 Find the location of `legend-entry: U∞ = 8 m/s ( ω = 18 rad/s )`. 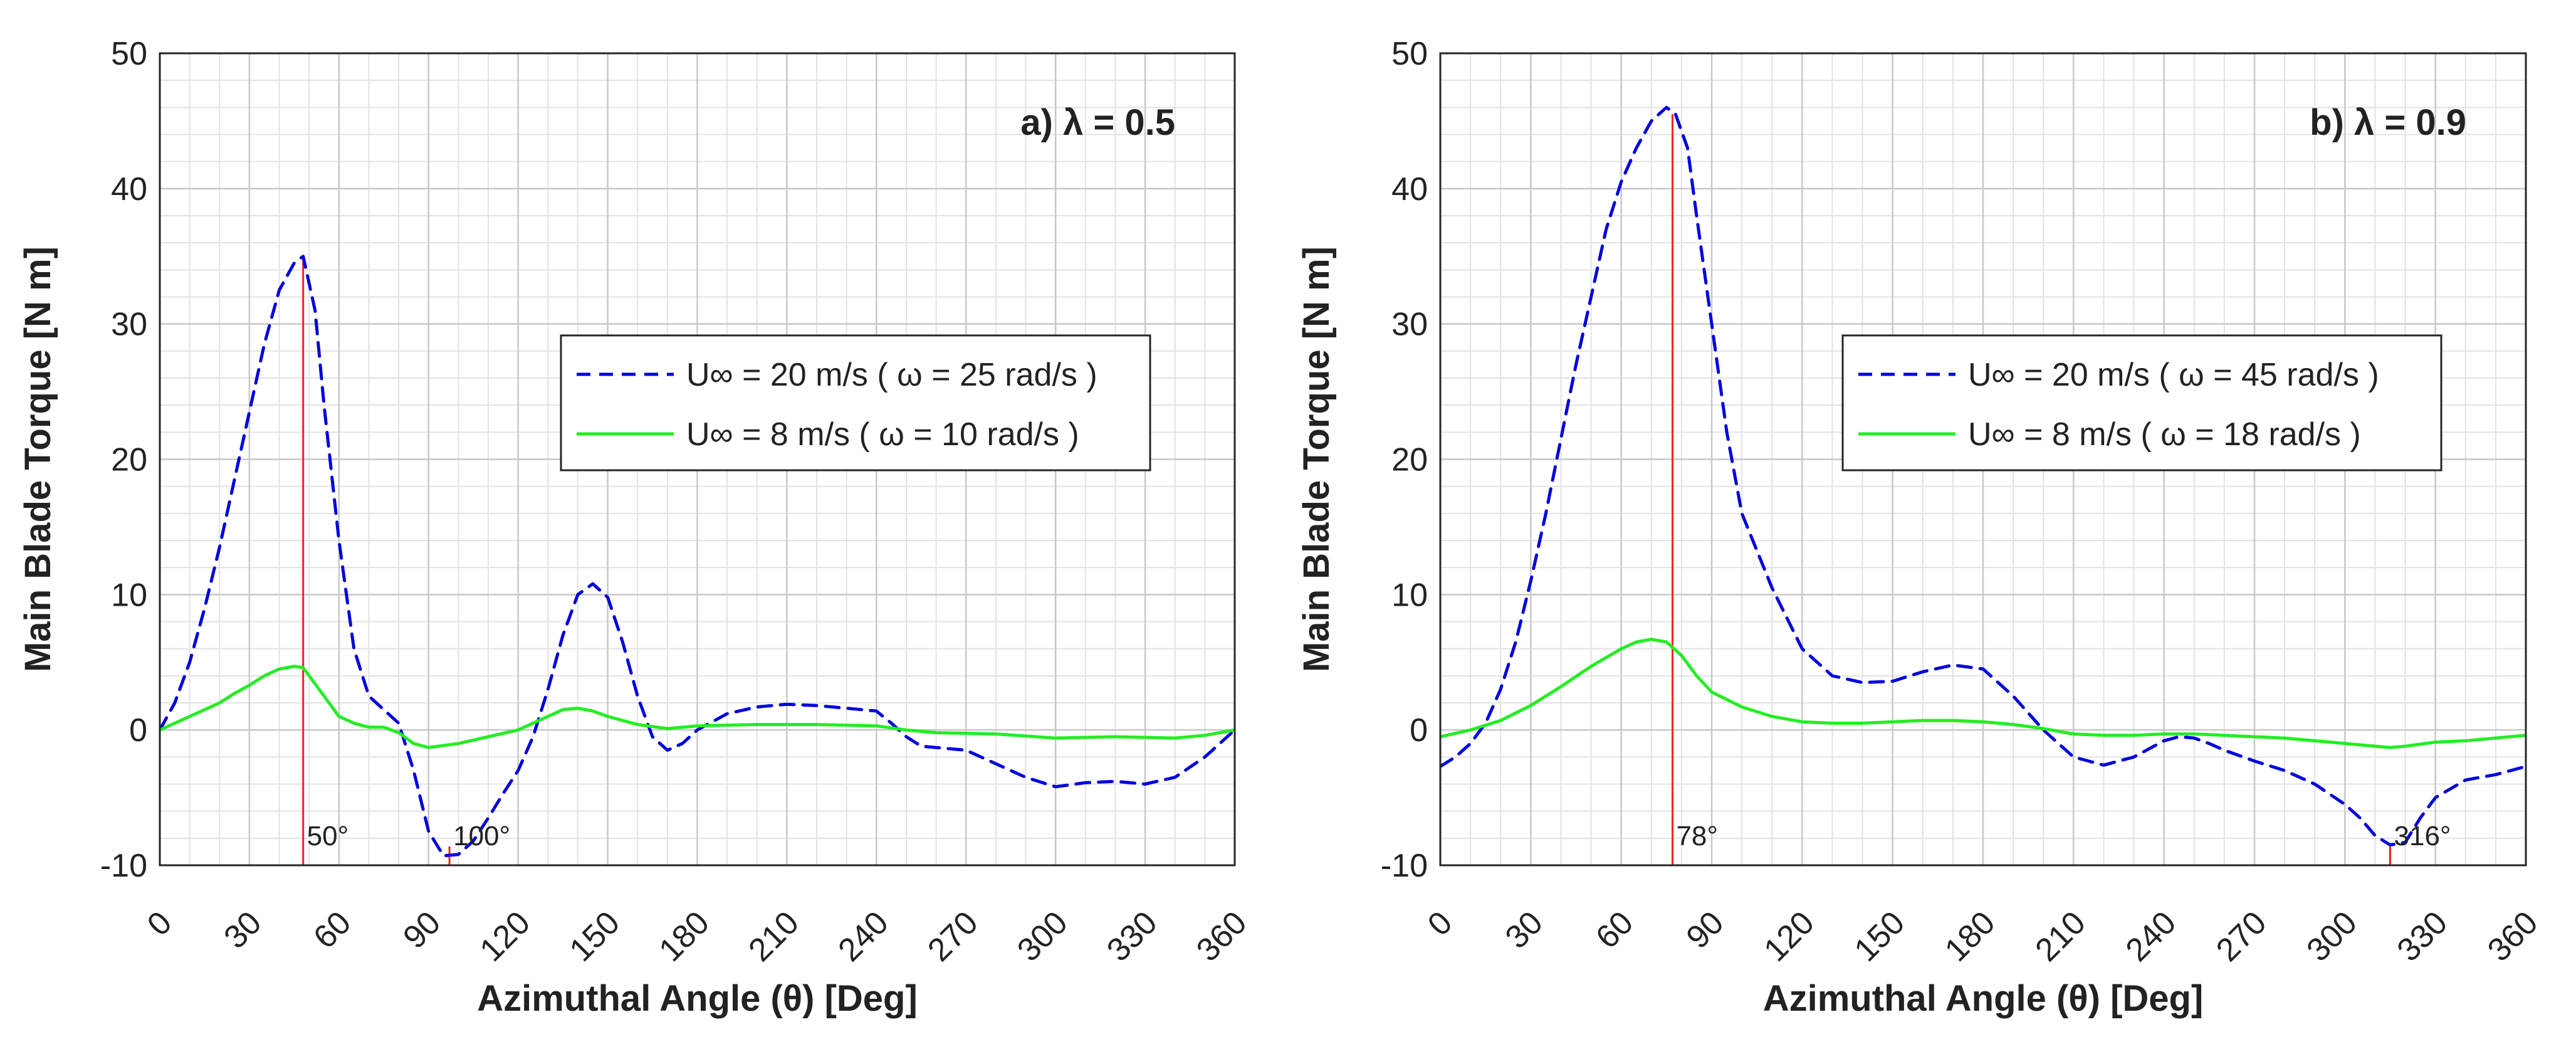

legend-entry: U∞ = 8 m/s ( ω = 18 rad/s ) is located at coordinates (2164, 434).